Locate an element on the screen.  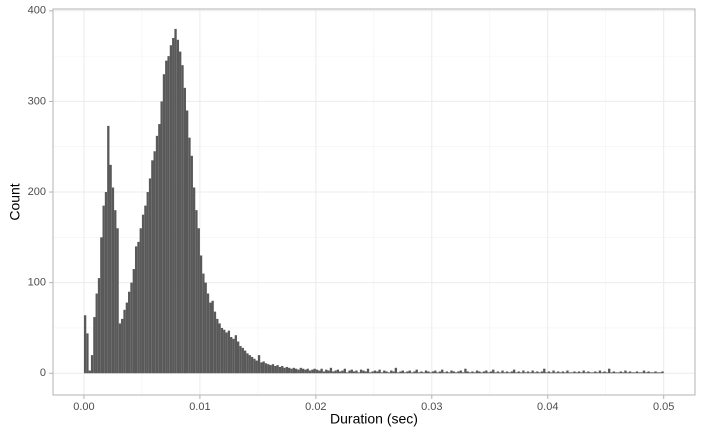
y-tick-label: 100 is located at coordinates (37, 283).